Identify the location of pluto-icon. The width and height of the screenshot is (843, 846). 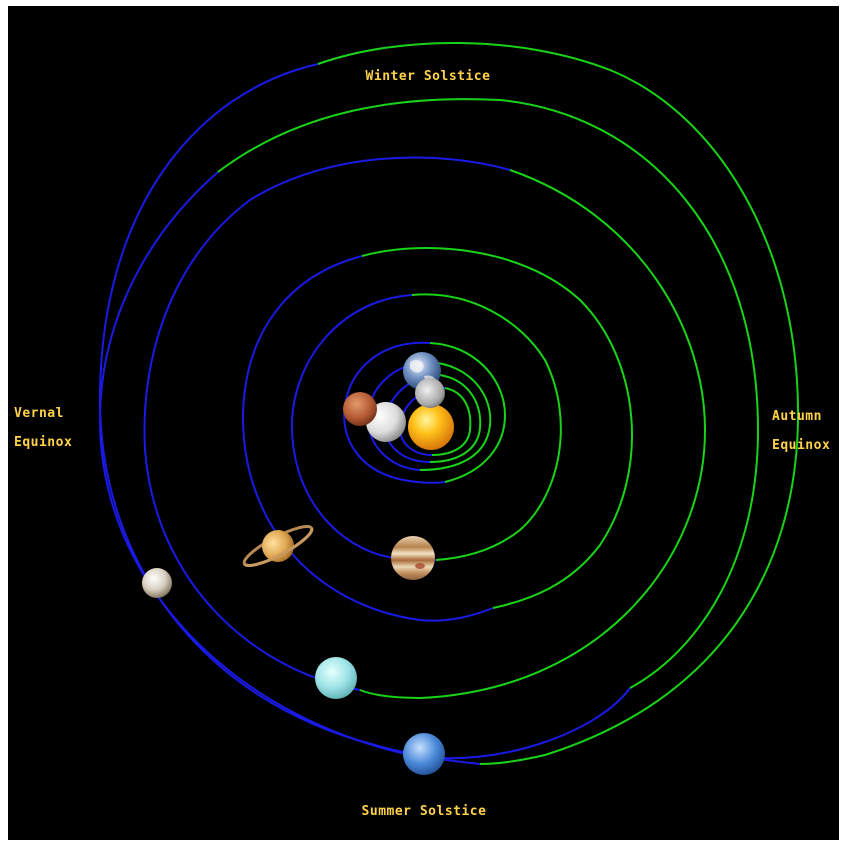
(157, 583).